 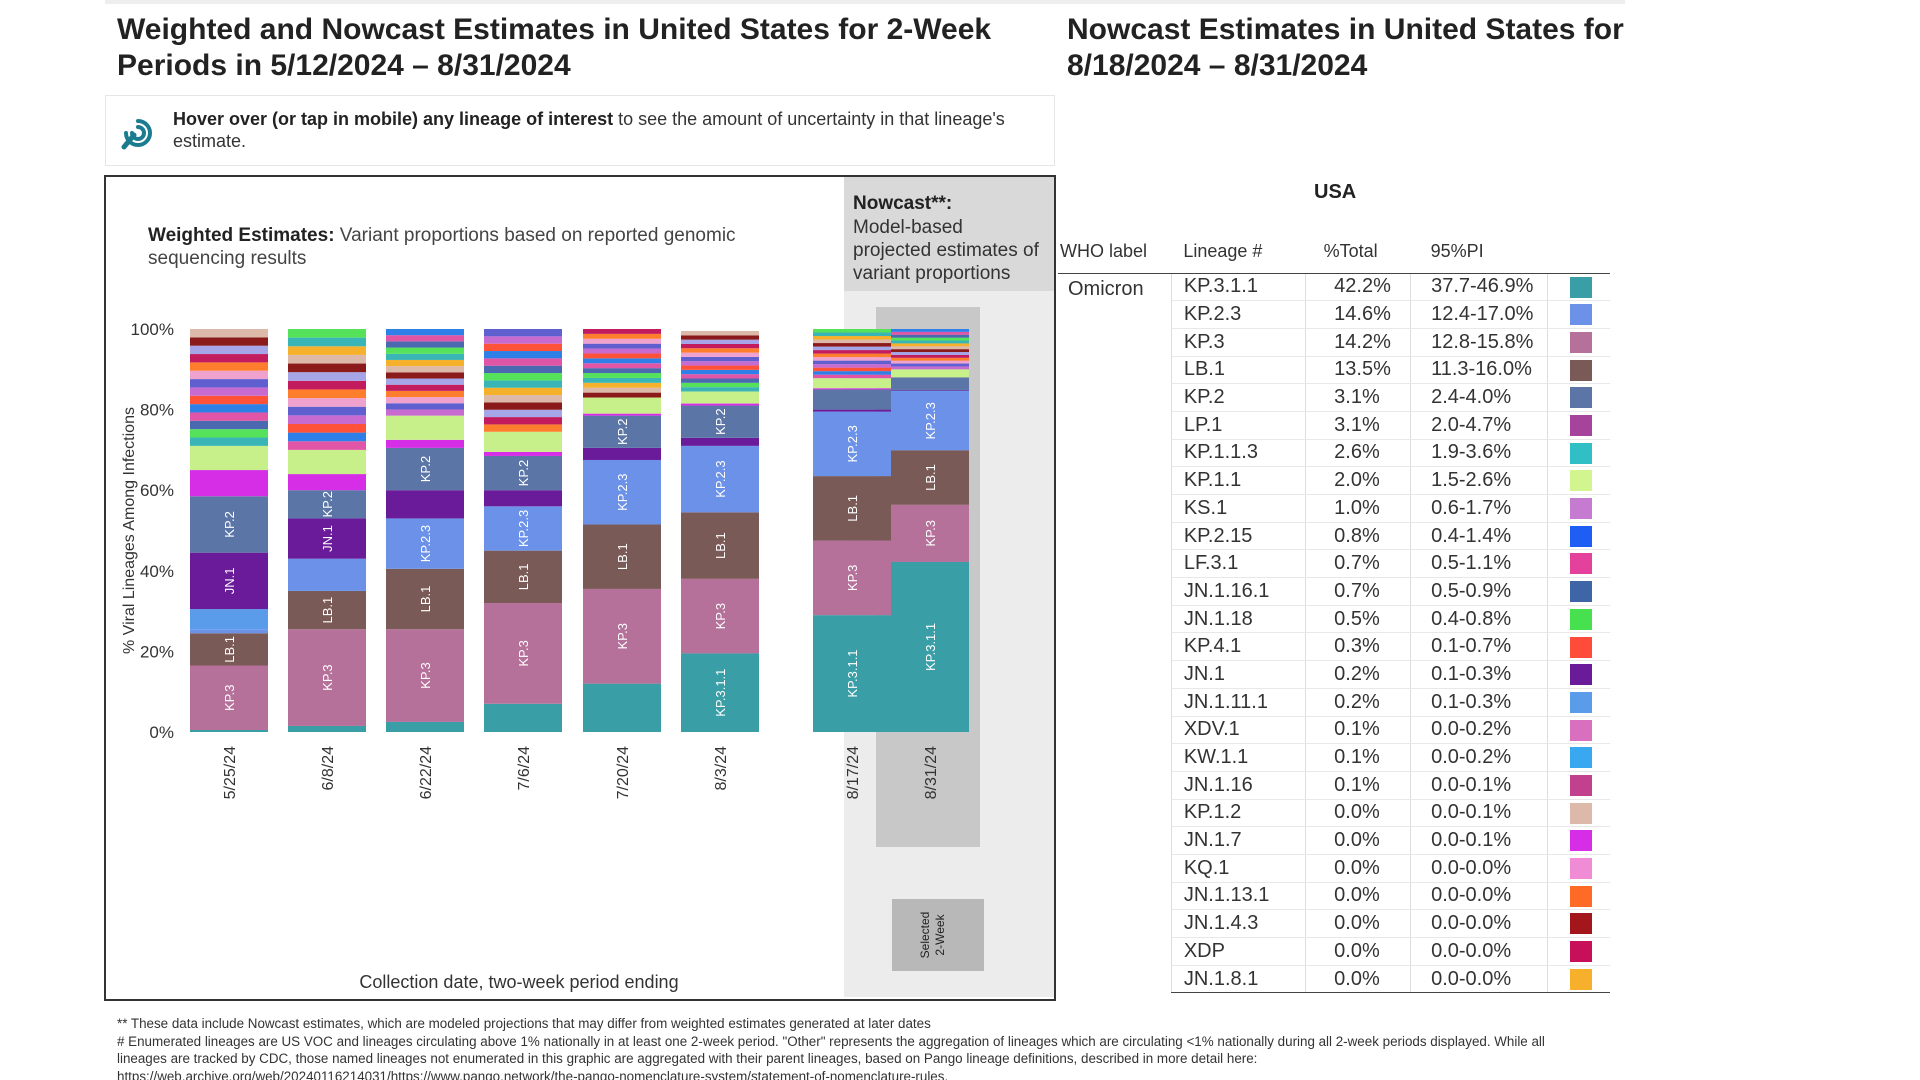 I want to click on table-row: KP.2 3.1% 2.4-4.0%, so click(x=1334, y=397).